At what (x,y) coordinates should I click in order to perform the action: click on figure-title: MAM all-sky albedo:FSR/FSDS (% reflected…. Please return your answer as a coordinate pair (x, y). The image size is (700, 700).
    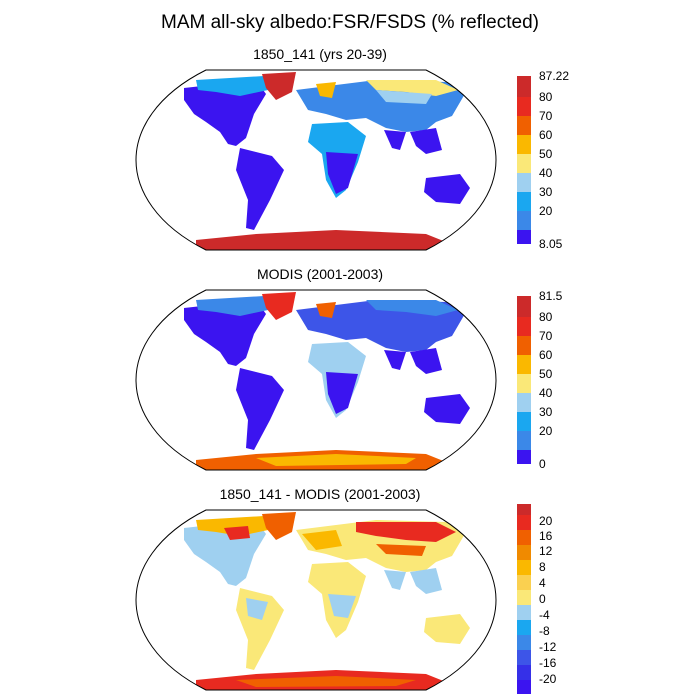
    Looking at the image, I should click on (350, 22).